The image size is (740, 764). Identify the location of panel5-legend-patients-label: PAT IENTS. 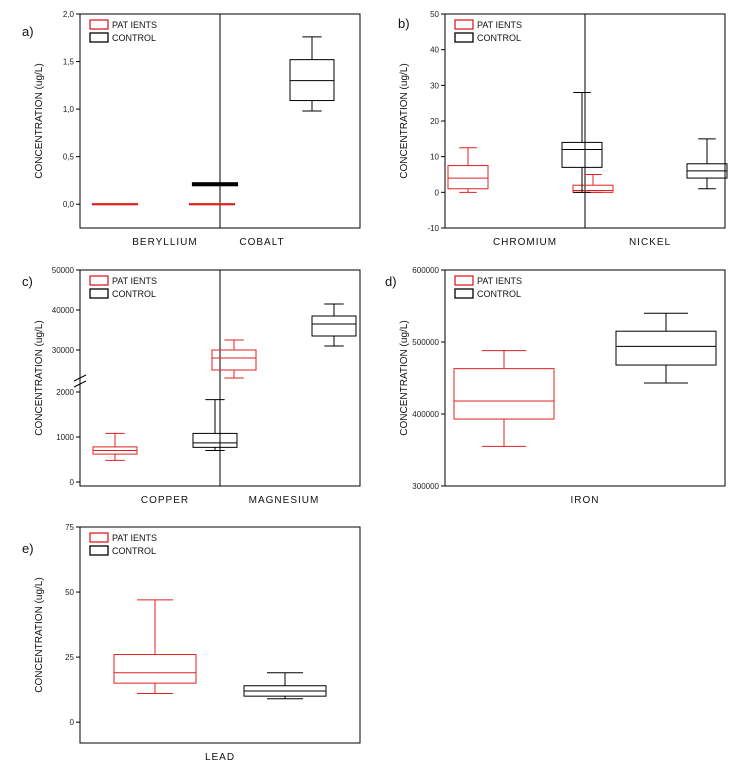
(134, 538).